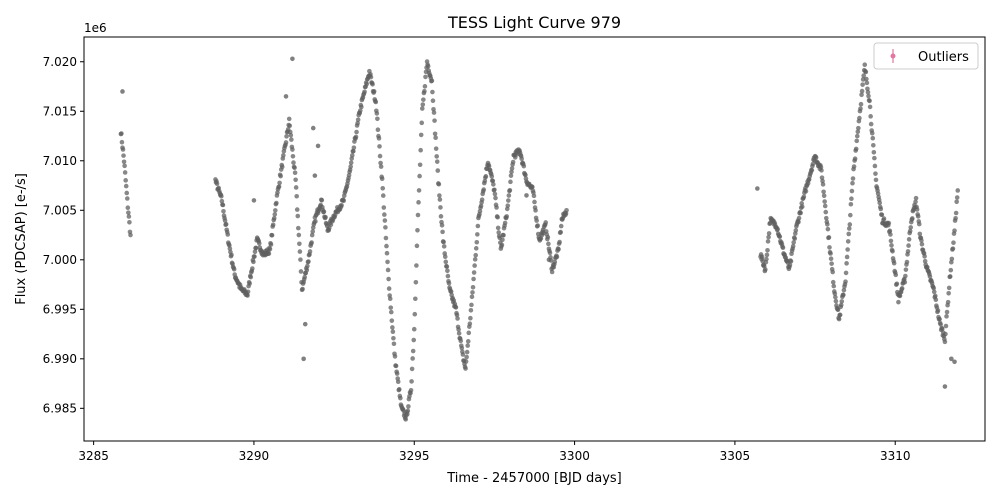  I want to click on x-tick-label: 3285, so click(93, 456).